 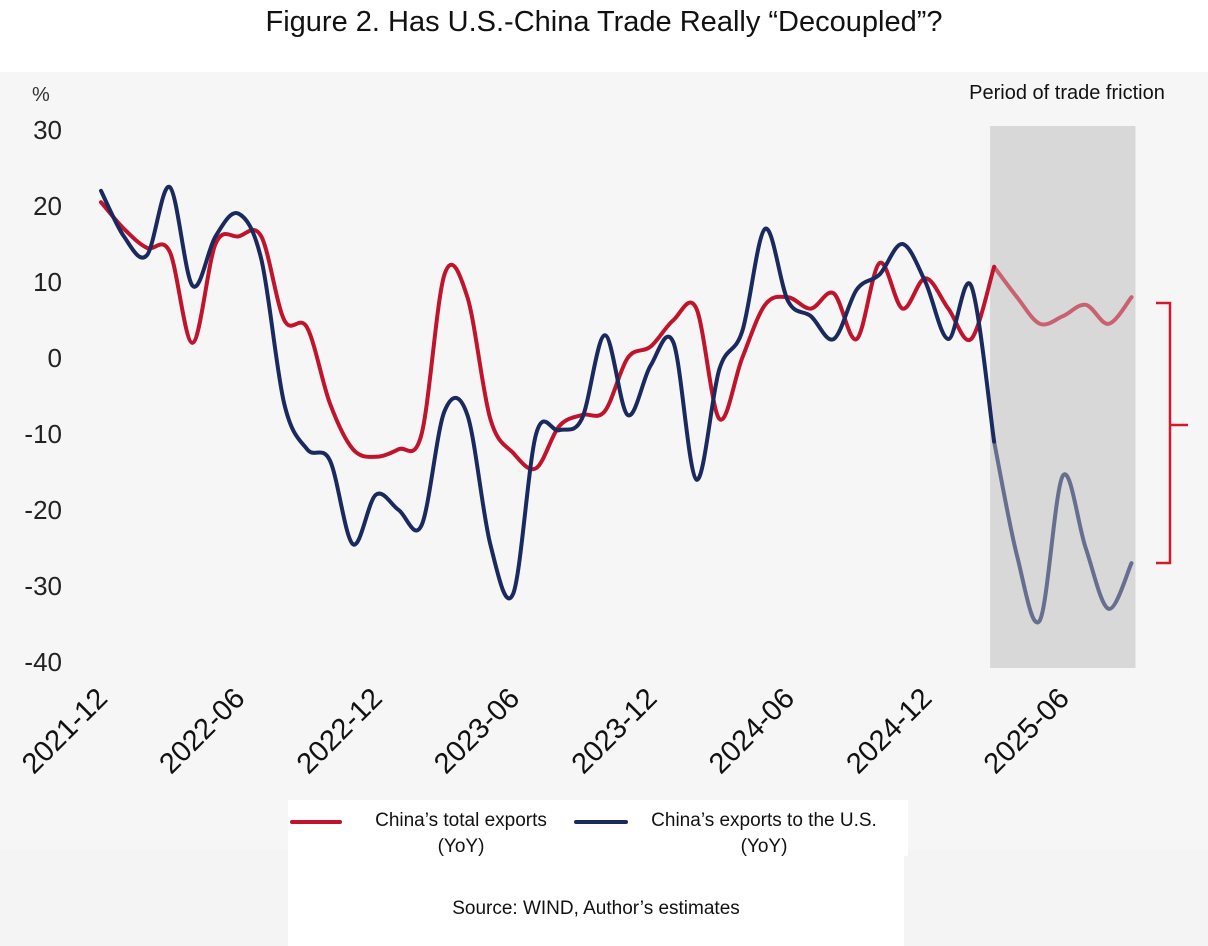 I want to click on y-tick-label: -30, so click(x=43, y=586).